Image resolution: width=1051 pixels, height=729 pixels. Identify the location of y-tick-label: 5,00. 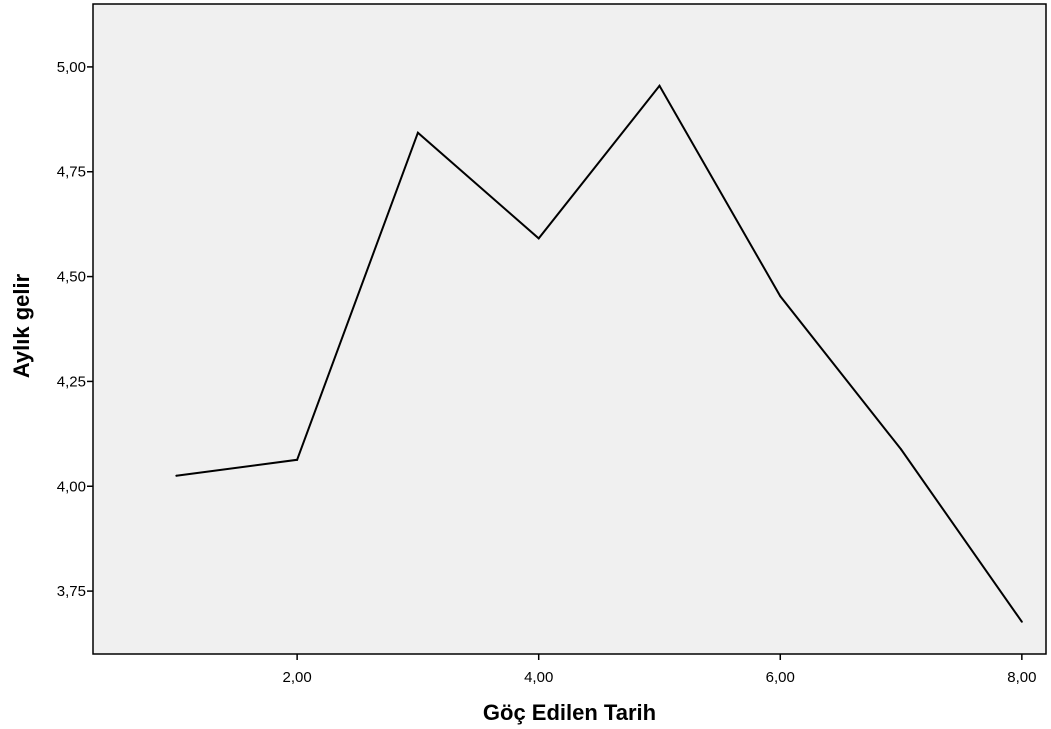
(71, 67).